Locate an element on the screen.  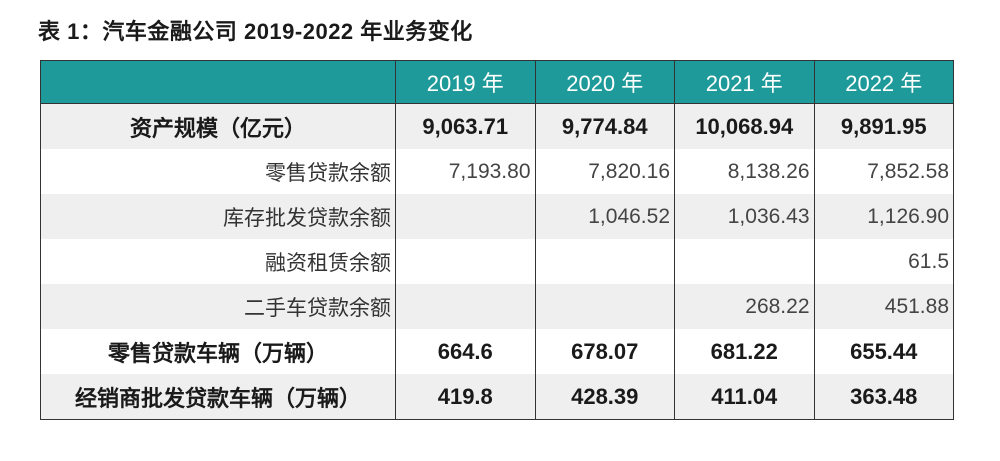
table-row: 融资租赁余额 61.5 is located at coordinates (497, 261).